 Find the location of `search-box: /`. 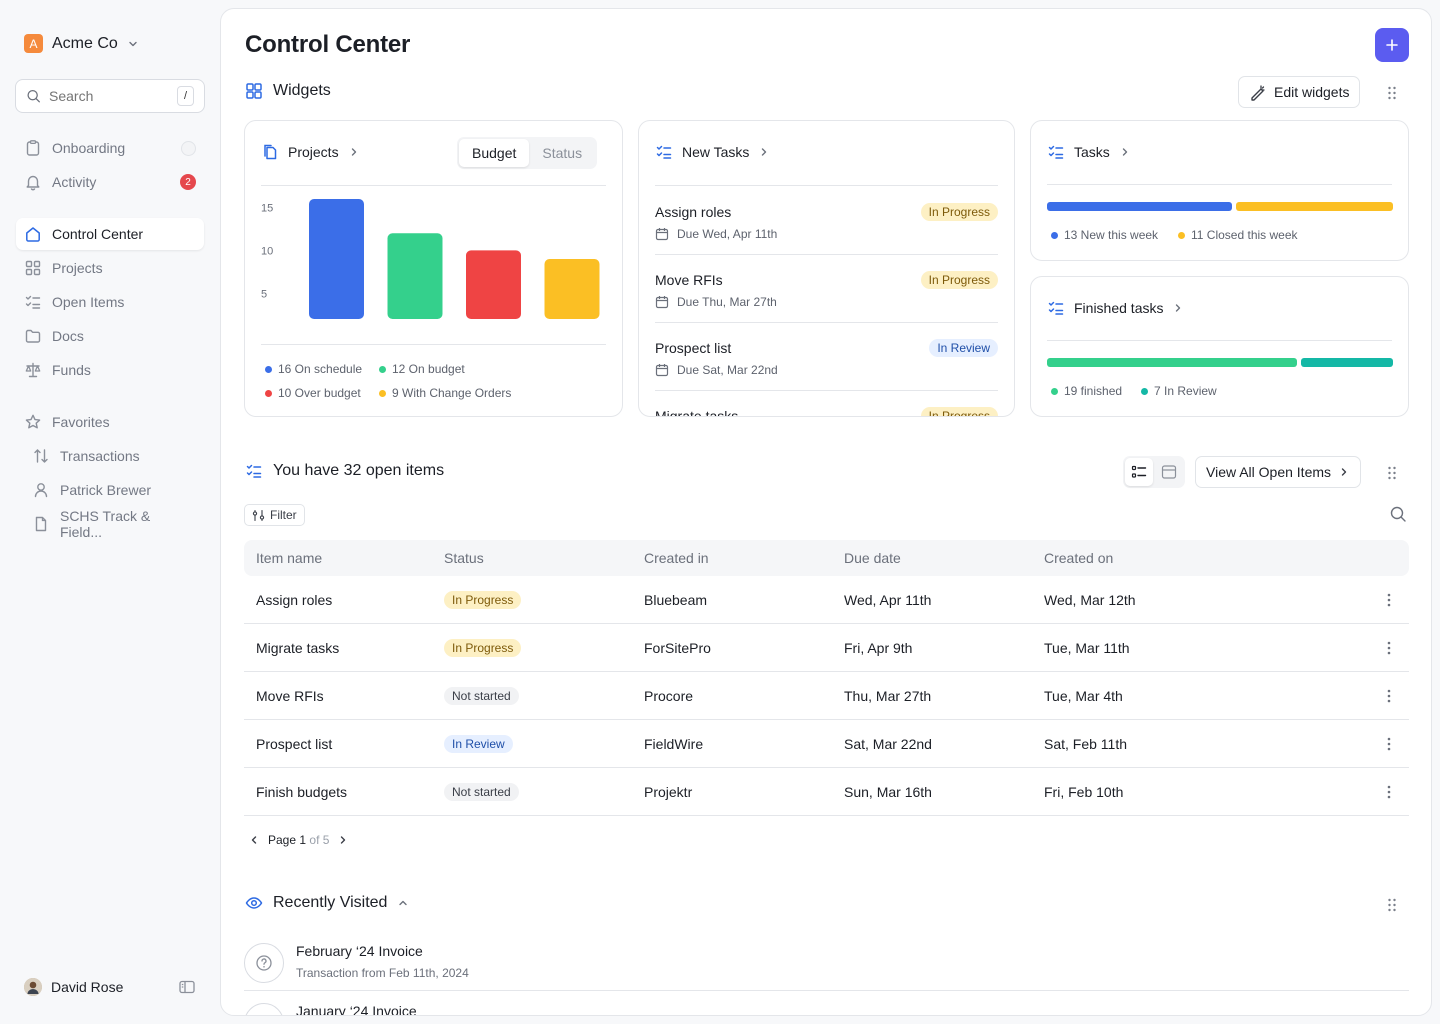

search-box: / is located at coordinates (110, 96).